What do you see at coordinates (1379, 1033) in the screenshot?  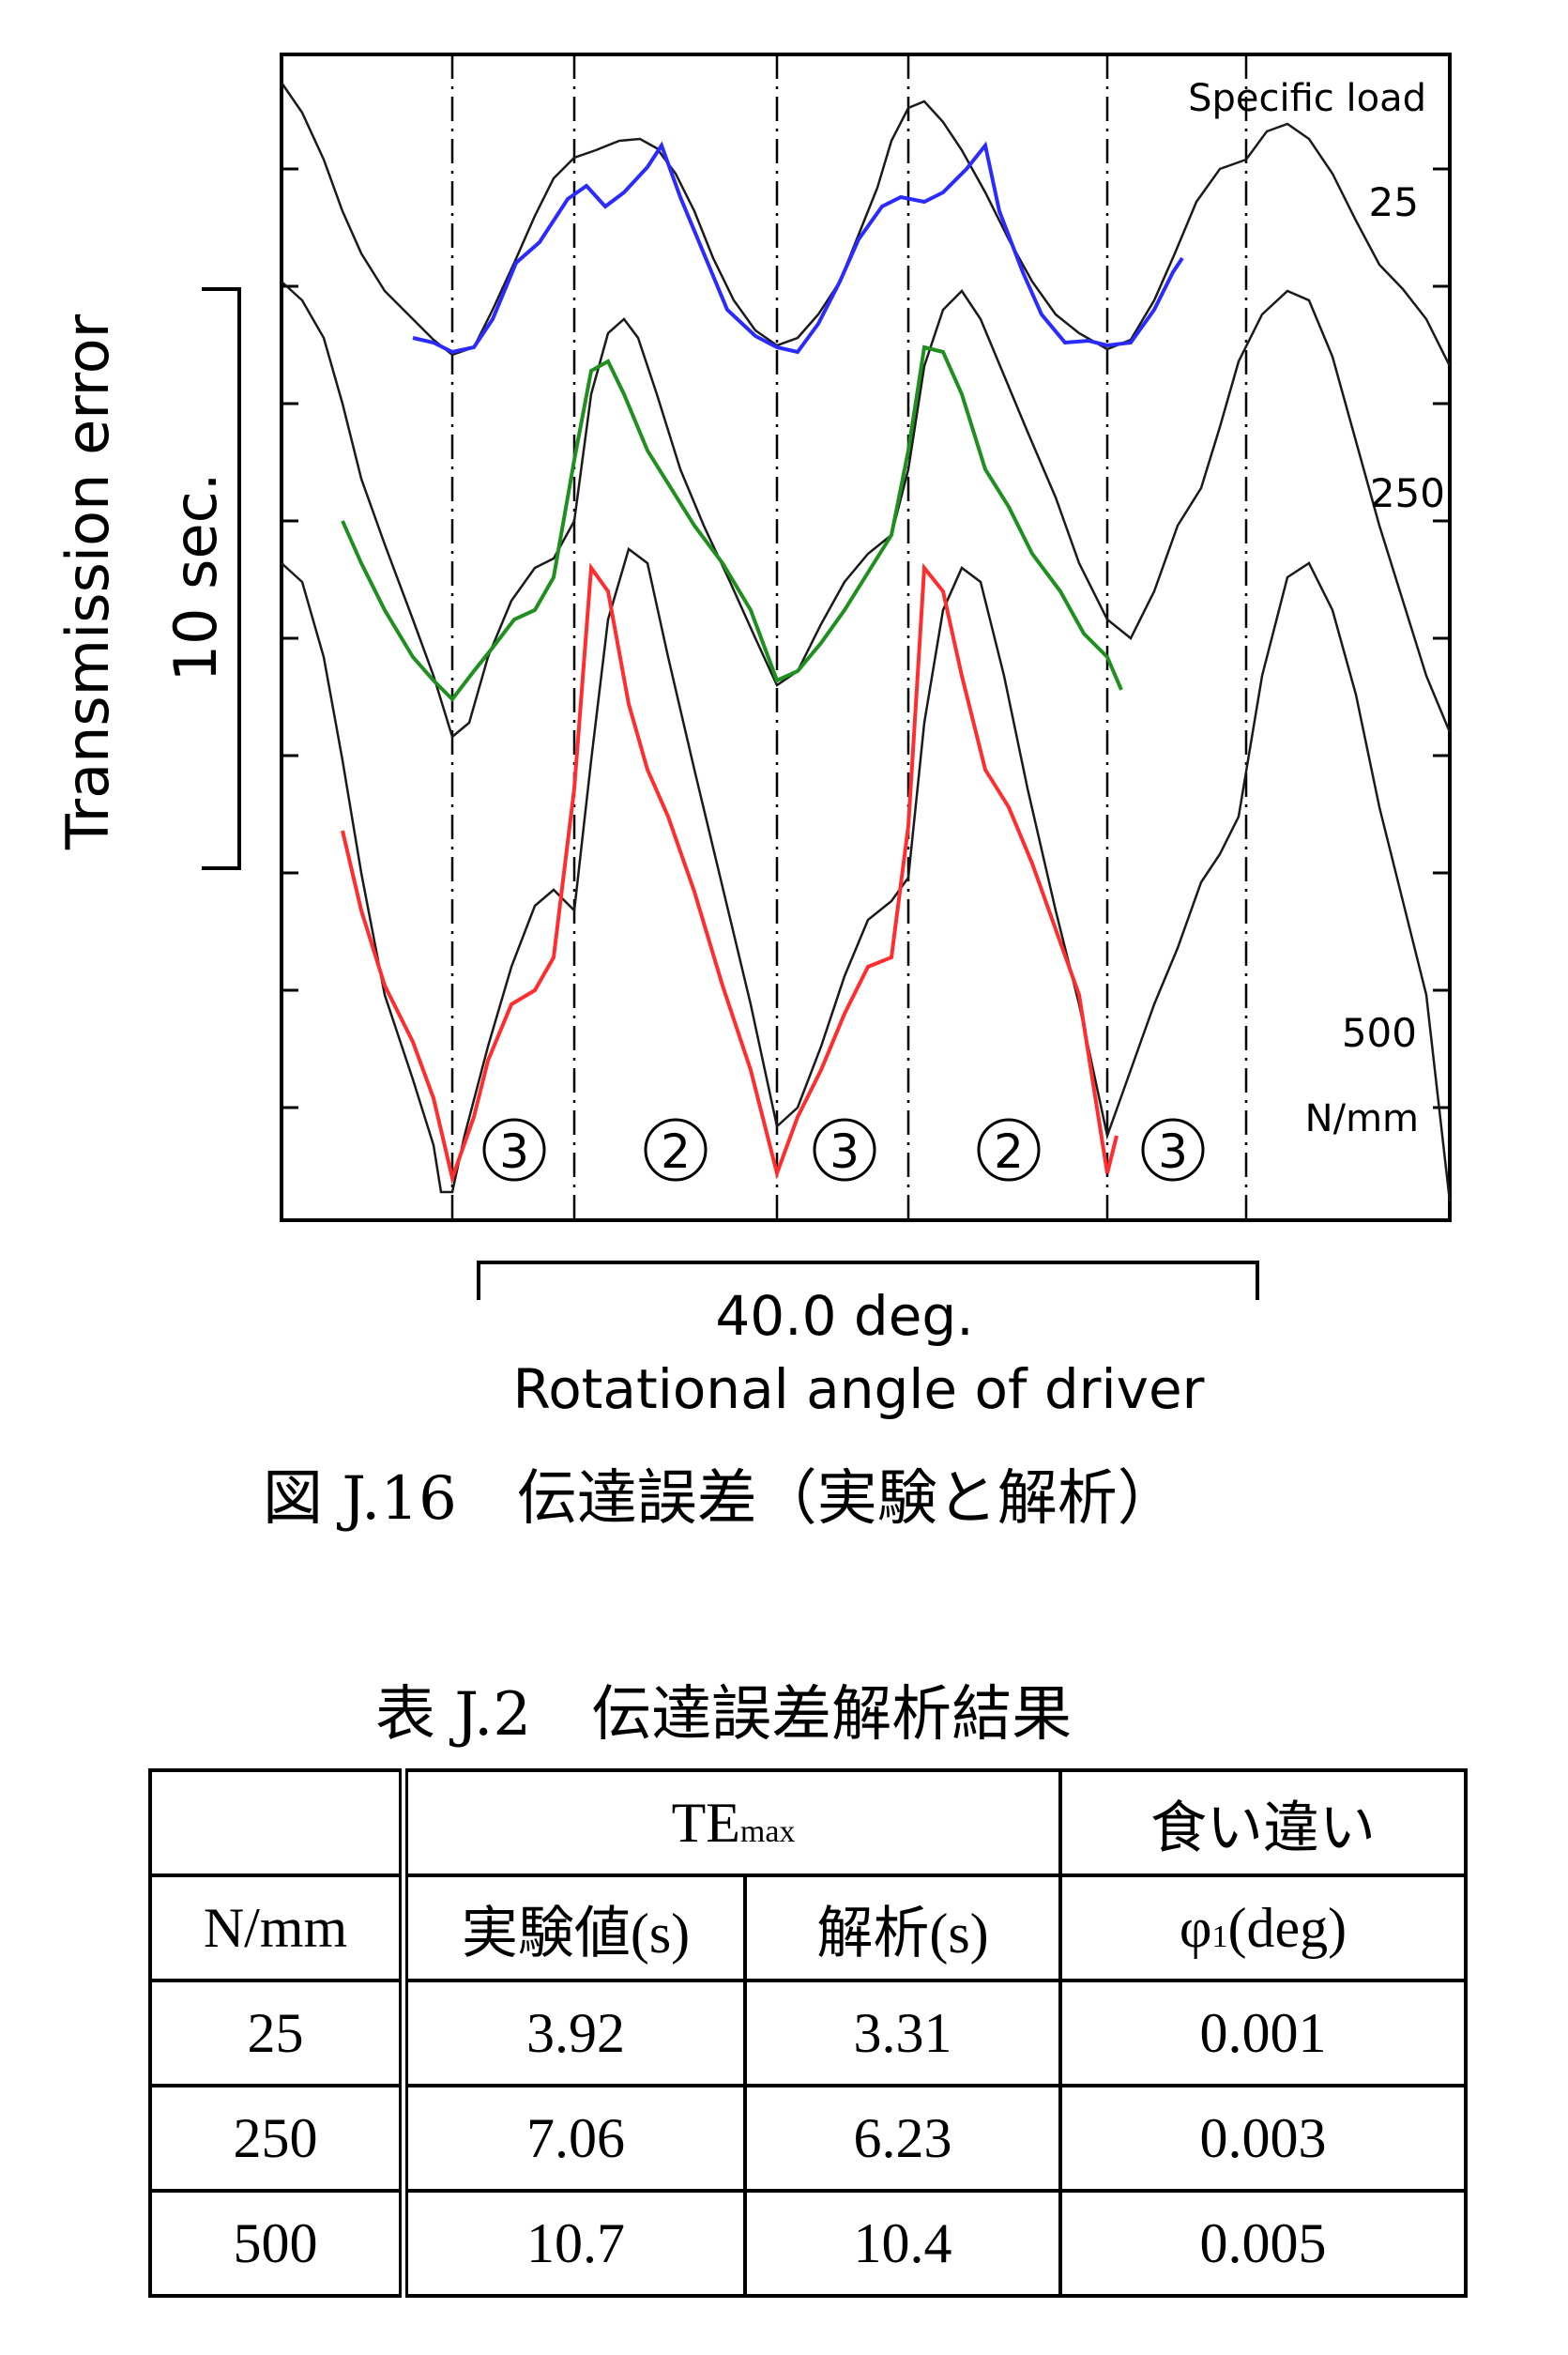 I see `load-label-500: 500` at bounding box center [1379, 1033].